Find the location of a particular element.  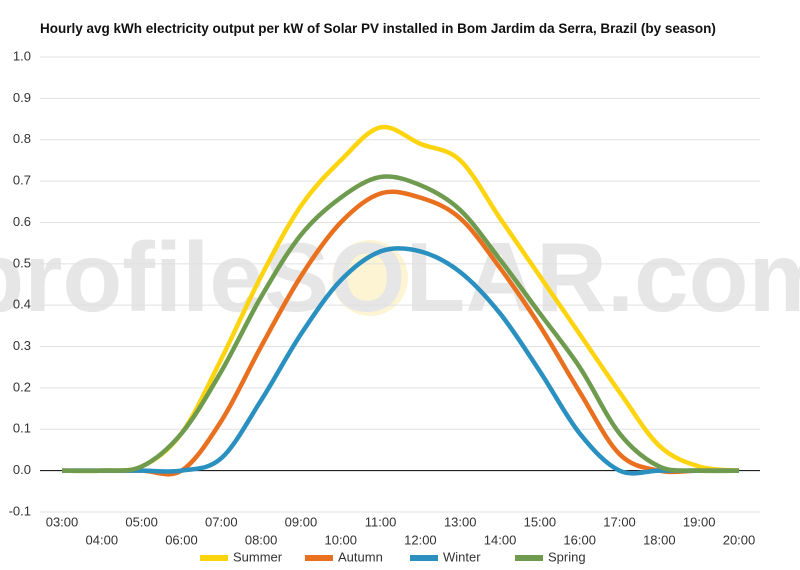

x-tick-label: 16:00 is located at coordinates (579, 539).